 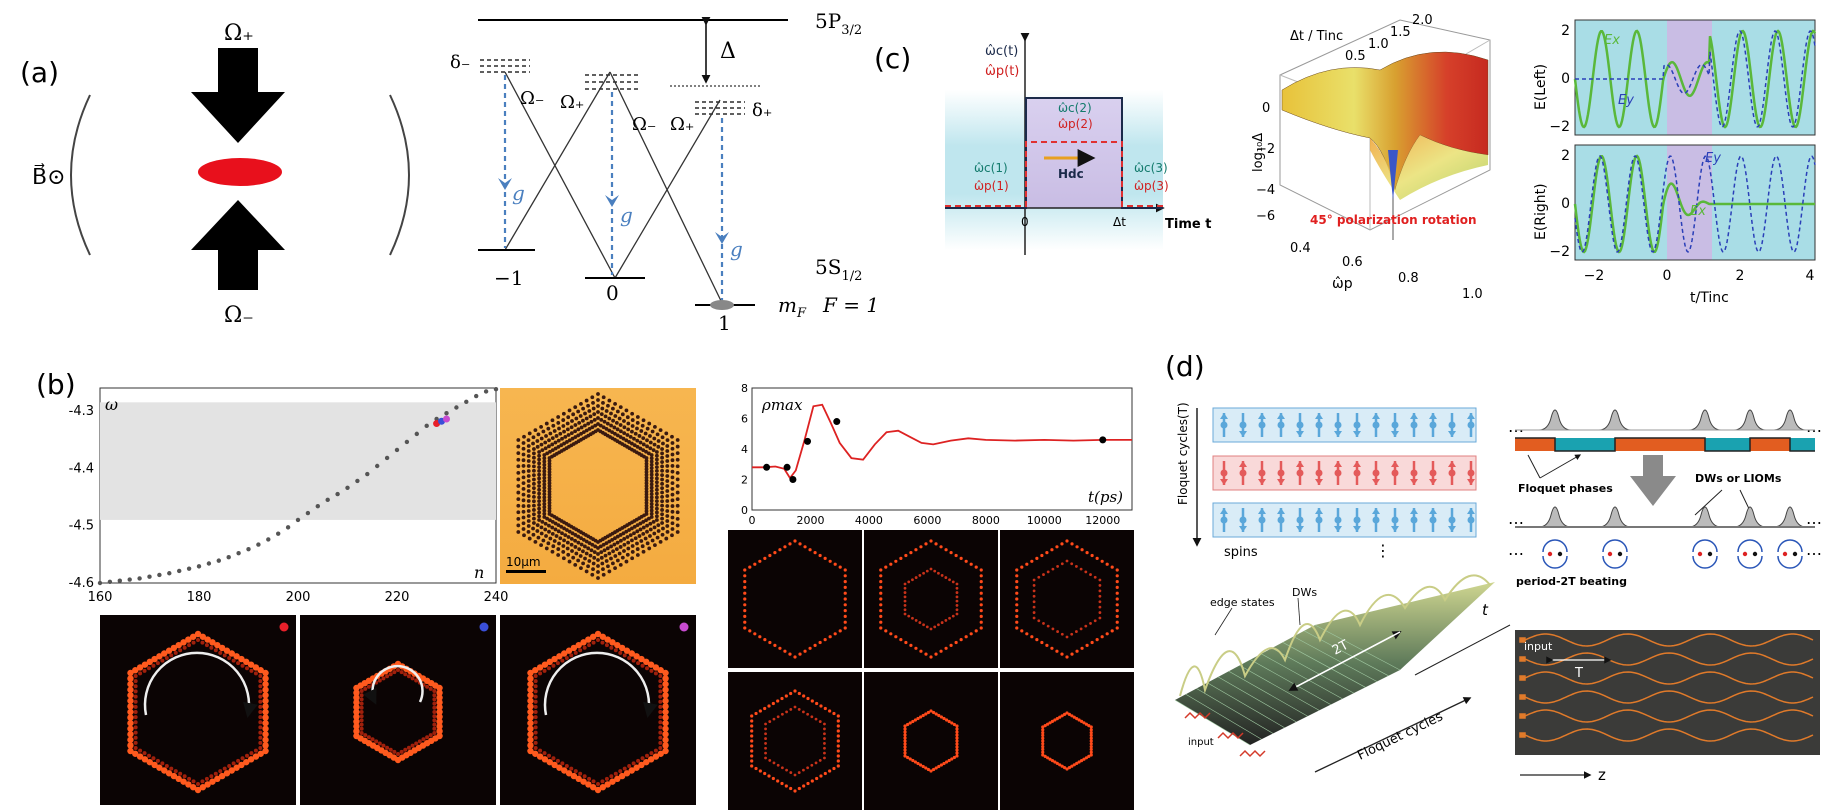 What do you see at coordinates (1750, 546) in the screenshot?
I see `beating-arc` at bounding box center [1750, 546].